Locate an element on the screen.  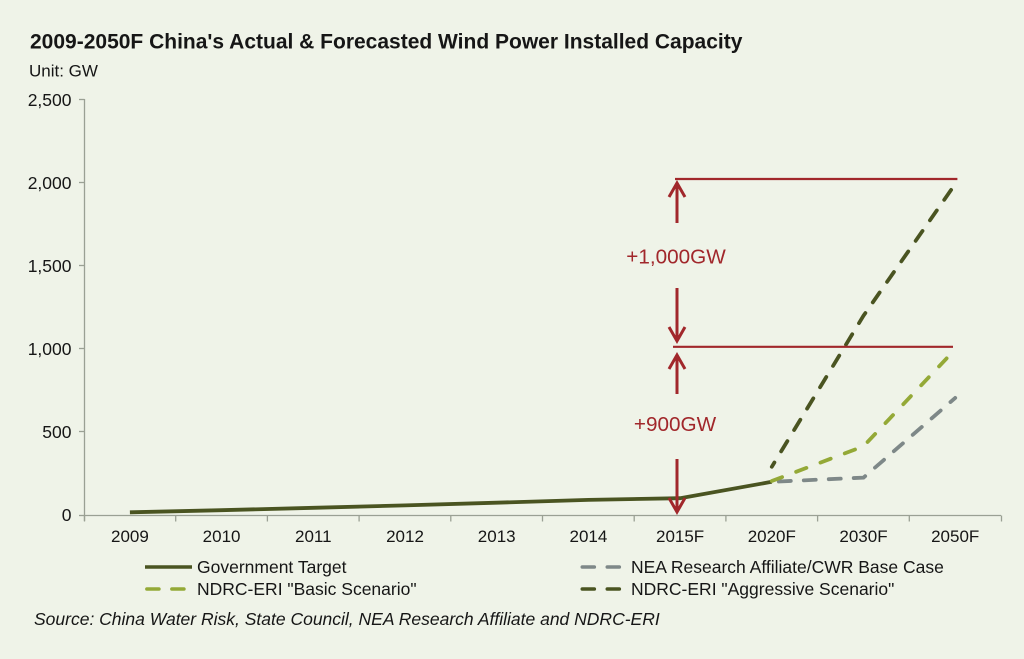
svg-text: 2013 is located at coordinates (497, 536).